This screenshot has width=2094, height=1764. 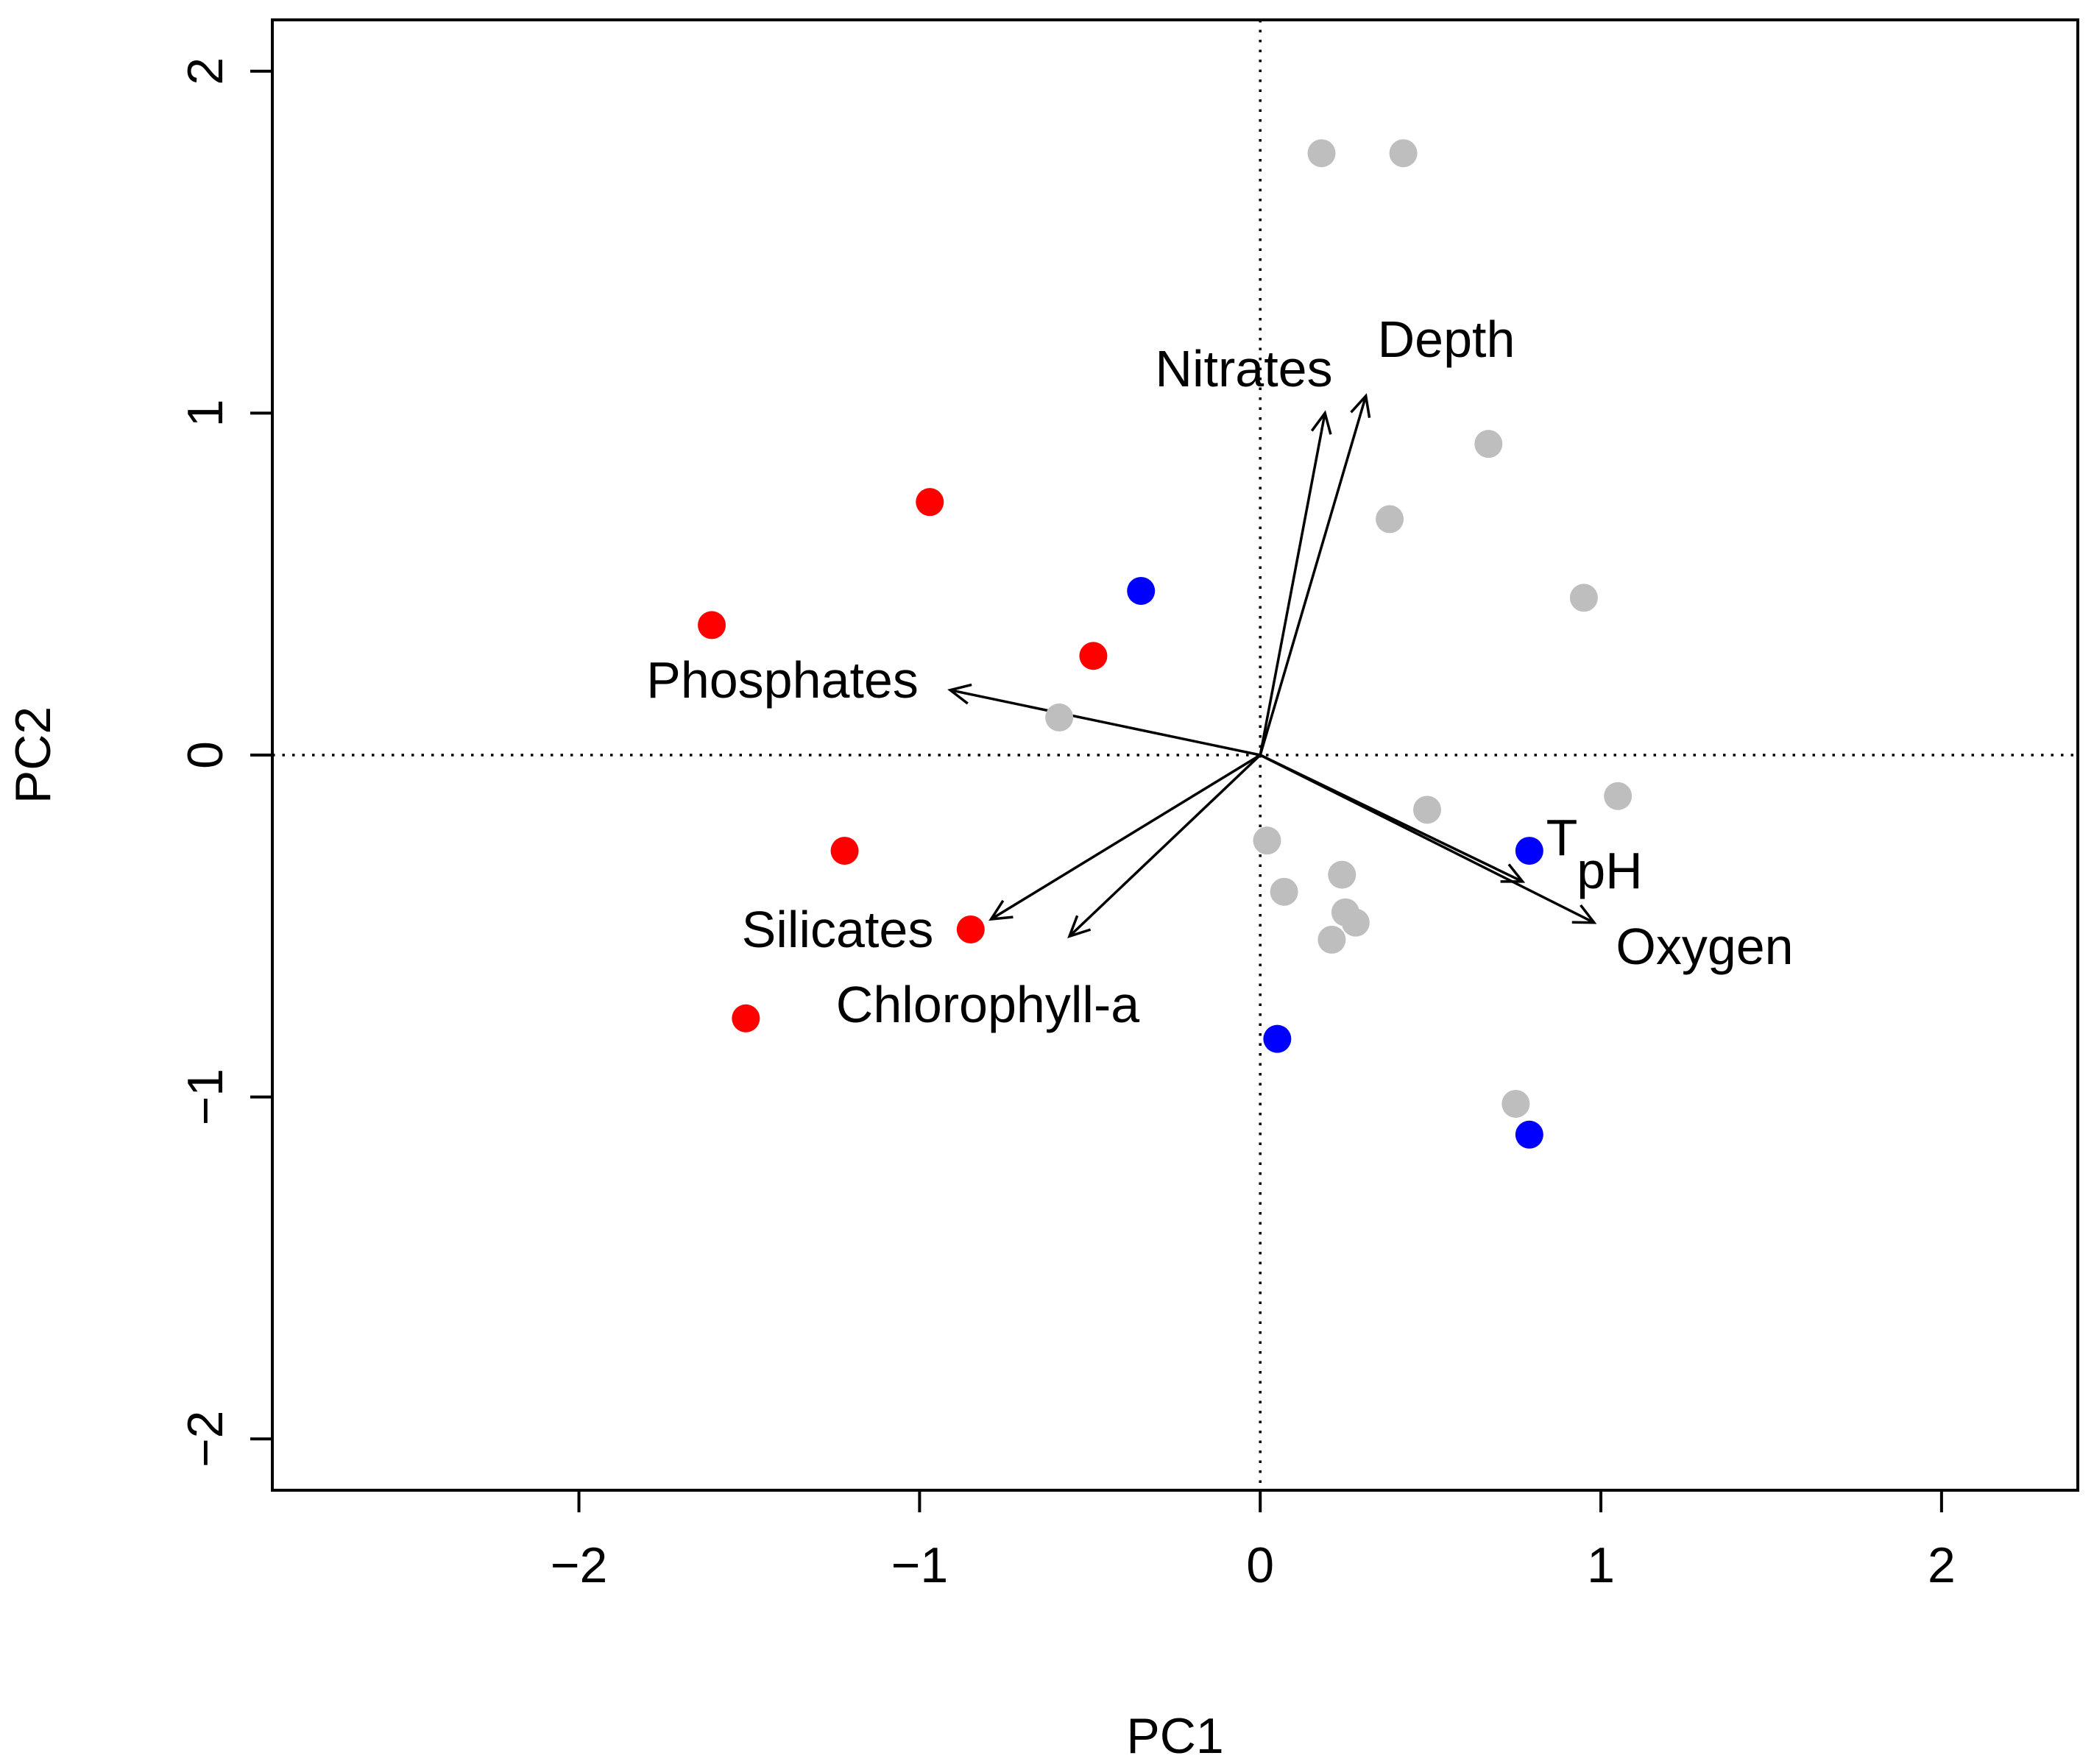 I want to click on y-axis-title: PC2, so click(x=33, y=755).